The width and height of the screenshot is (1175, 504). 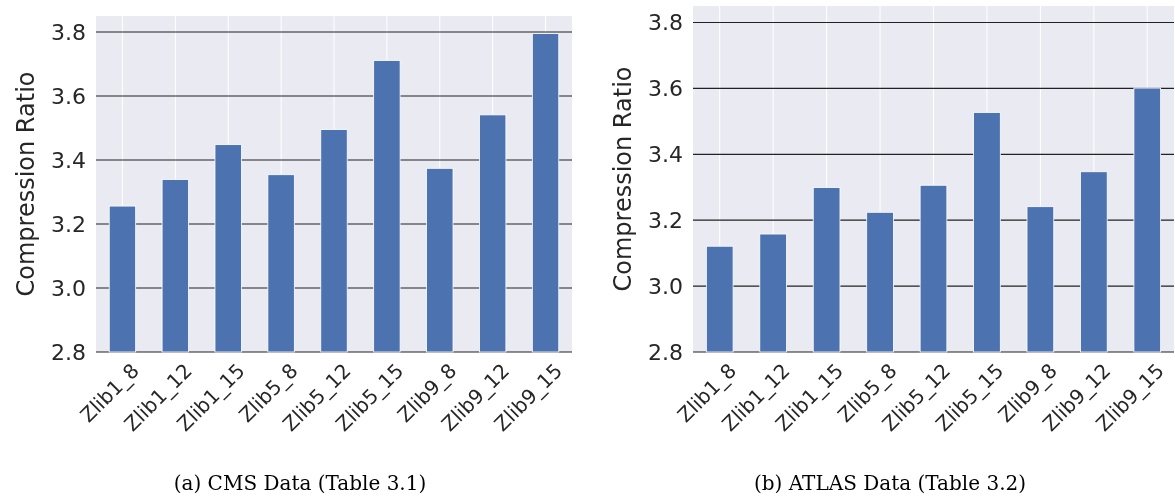 What do you see at coordinates (300, 483) in the screenshot?
I see `text: (a) CMS Data (Table 3.1)` at bounding box center [300, 483].